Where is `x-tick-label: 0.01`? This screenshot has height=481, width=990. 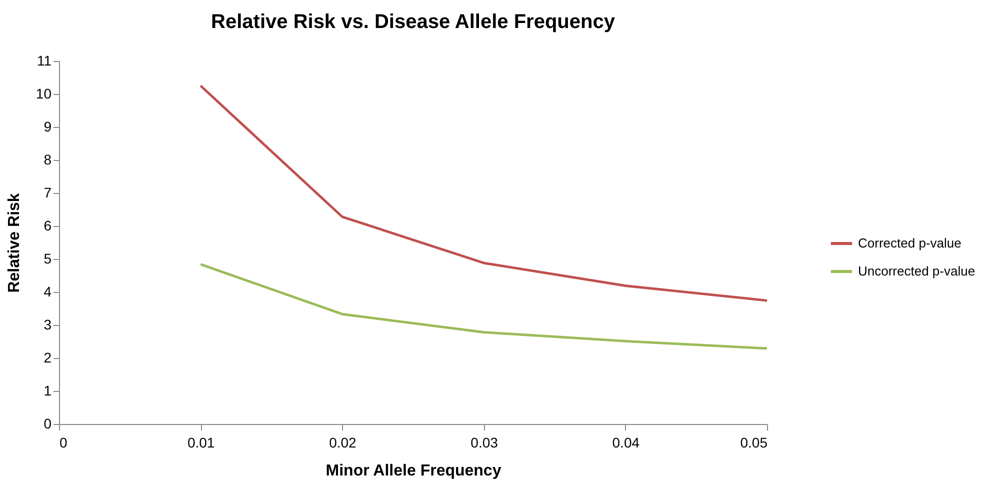
x-tick-label: 0.01 is located at coordinates (201, 442).